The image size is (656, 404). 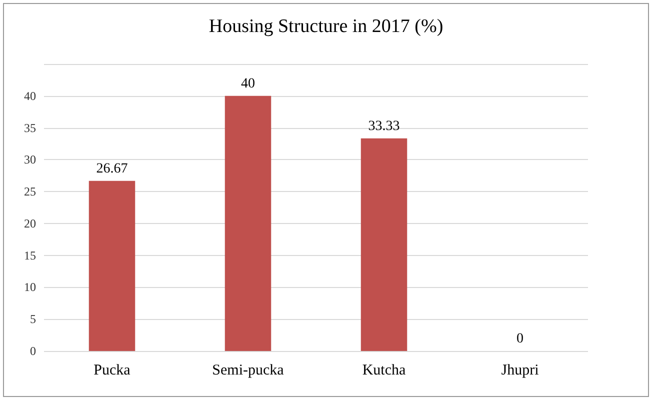 What do you see at coordinates (520, 339) in the screenshot?
I see `data-label: 0` at bounding box center [520, 339].